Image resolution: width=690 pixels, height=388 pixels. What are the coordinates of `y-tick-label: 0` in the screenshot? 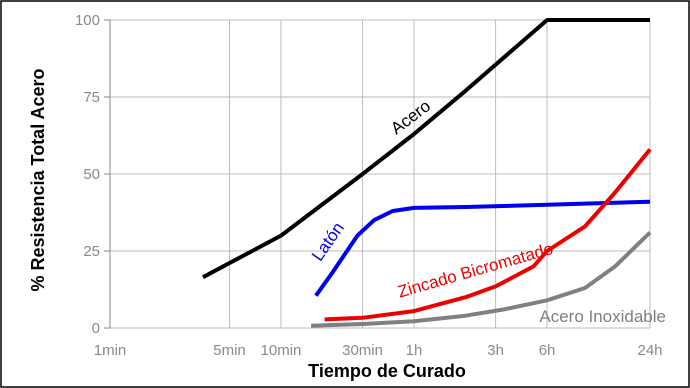 It's located at (96, 328).